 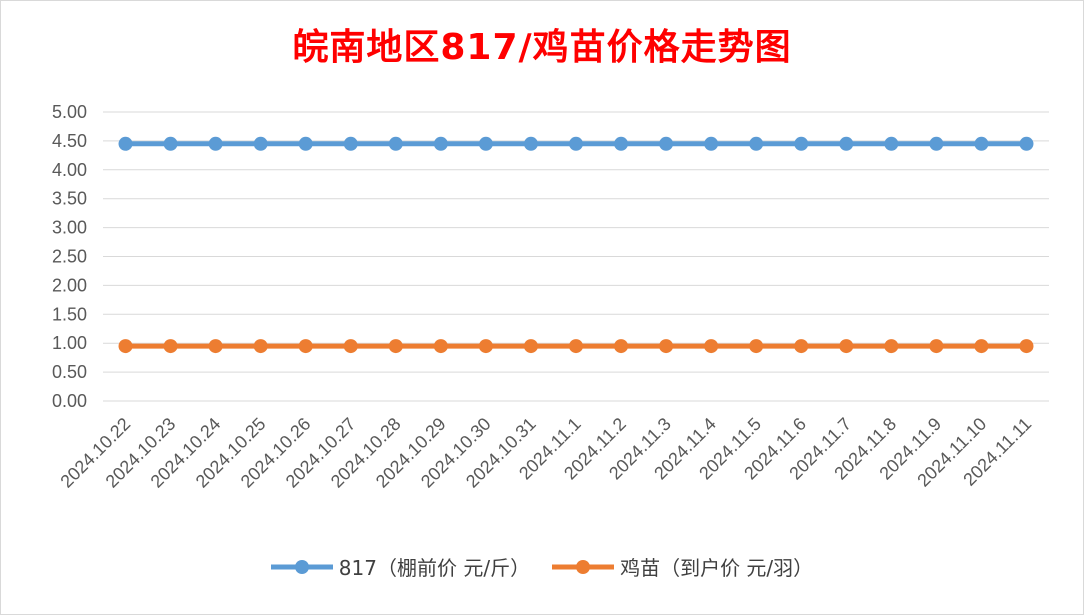 I want to click on legend: 817（棚前价 元/斤） 鸡苗（到户价 元/羽）, so click(x=542, y=566).